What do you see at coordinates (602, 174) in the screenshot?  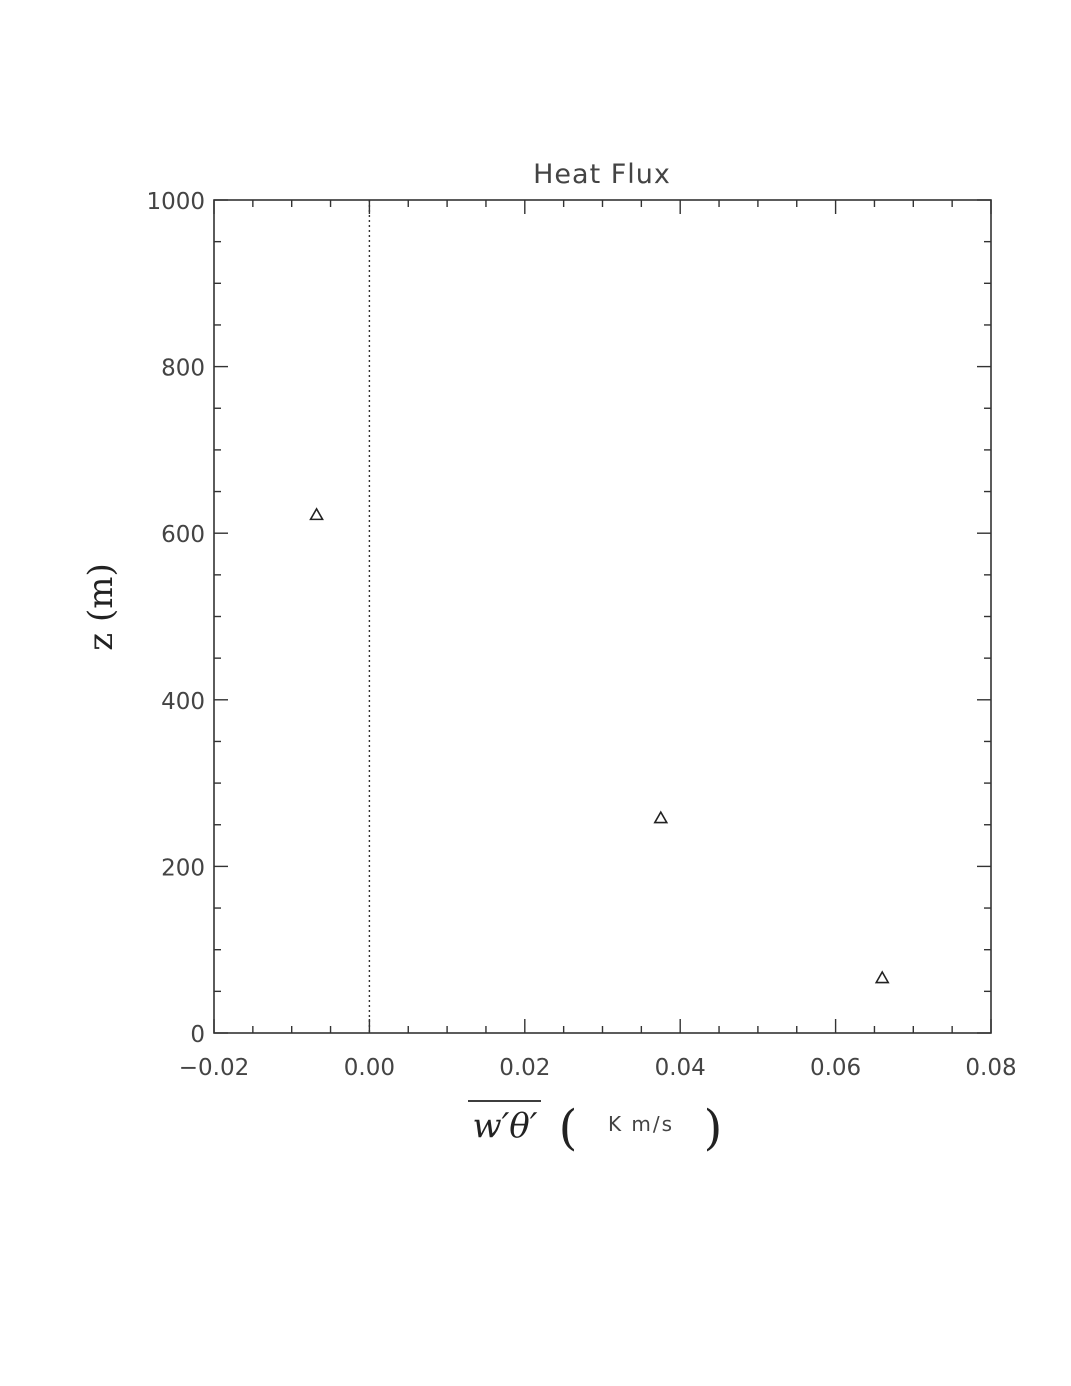 I see `chart-title: Heat Flux` at bounding box center [602, 174].